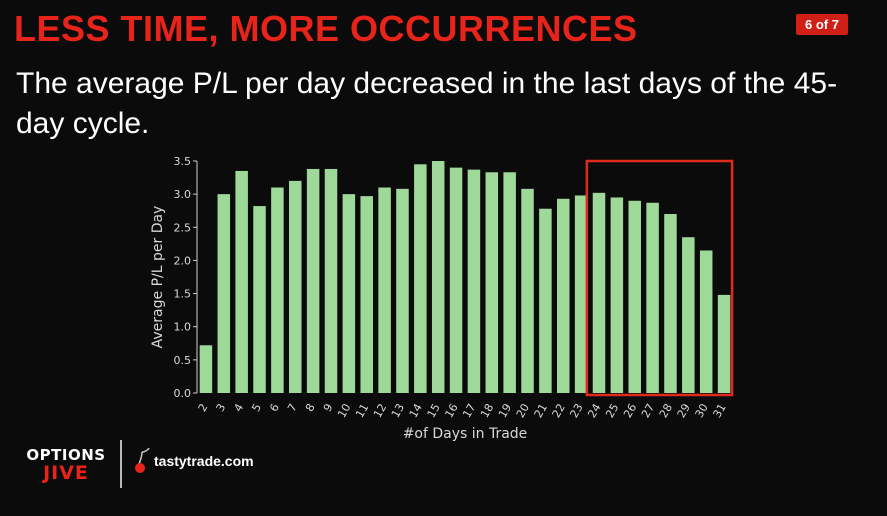  I want to click on x-tick-label: 28, so click(666, 410).